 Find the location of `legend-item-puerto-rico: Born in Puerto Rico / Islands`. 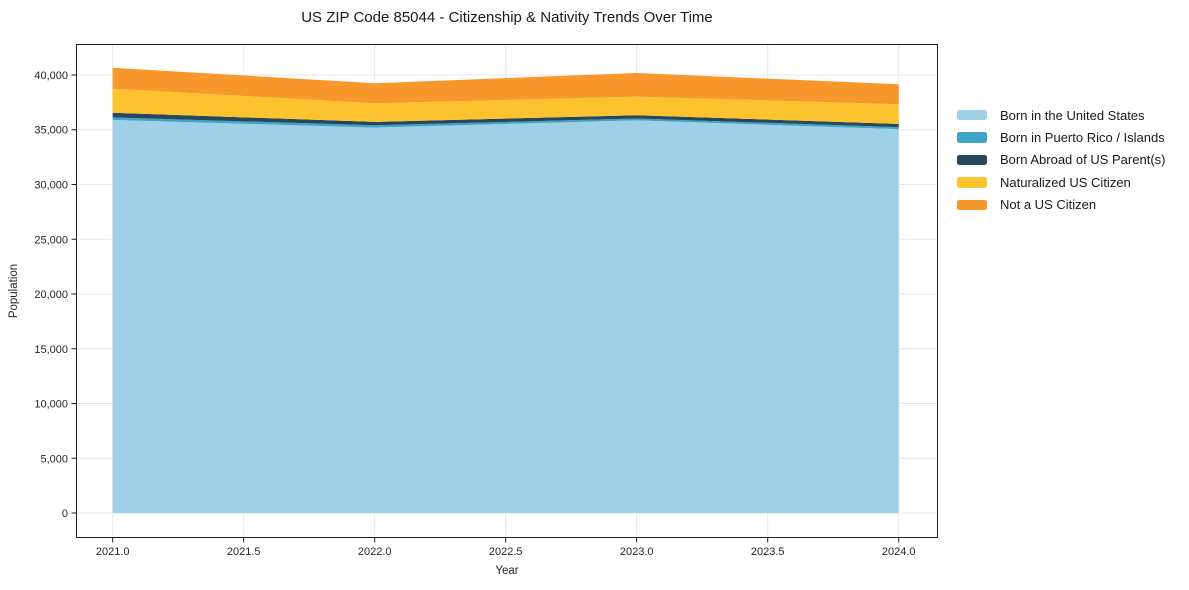

legend-item-puerto-rico: Born in Puerto Rico / Islands is located at coordinates (1061, 137).